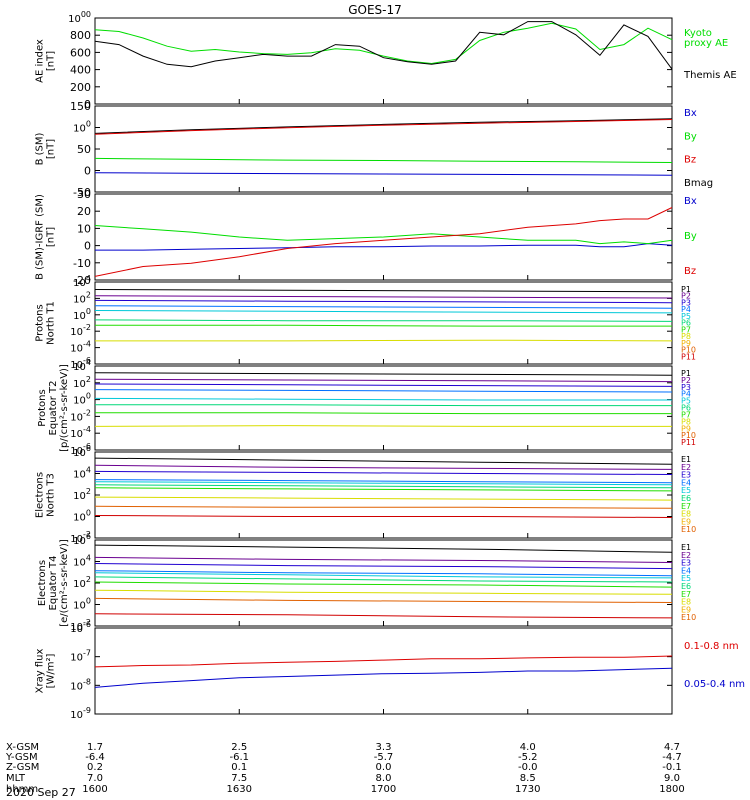 This screenshot has height=800, width=750. What do you see at coordinates (383, 380) in the screenshot?
I see `series-line-P2` at bounding box center [383, 380].